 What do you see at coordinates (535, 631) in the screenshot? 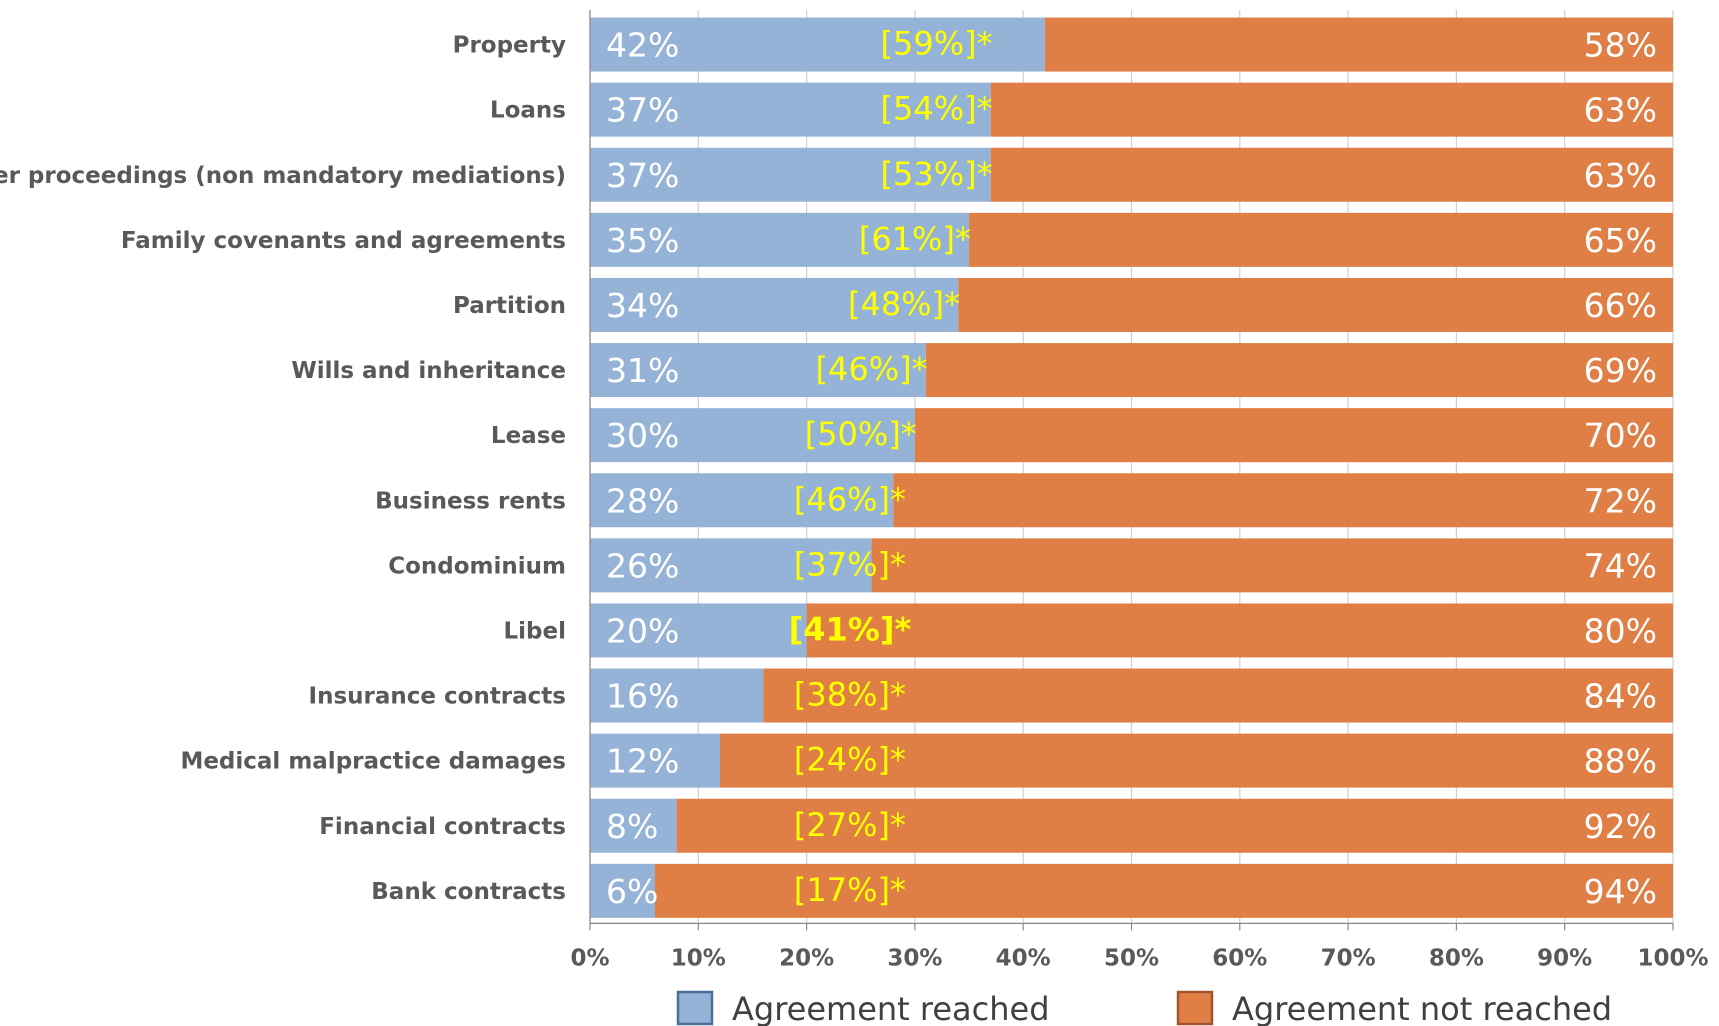
I see `category-label: Libel` at bounding box center [535, 631].